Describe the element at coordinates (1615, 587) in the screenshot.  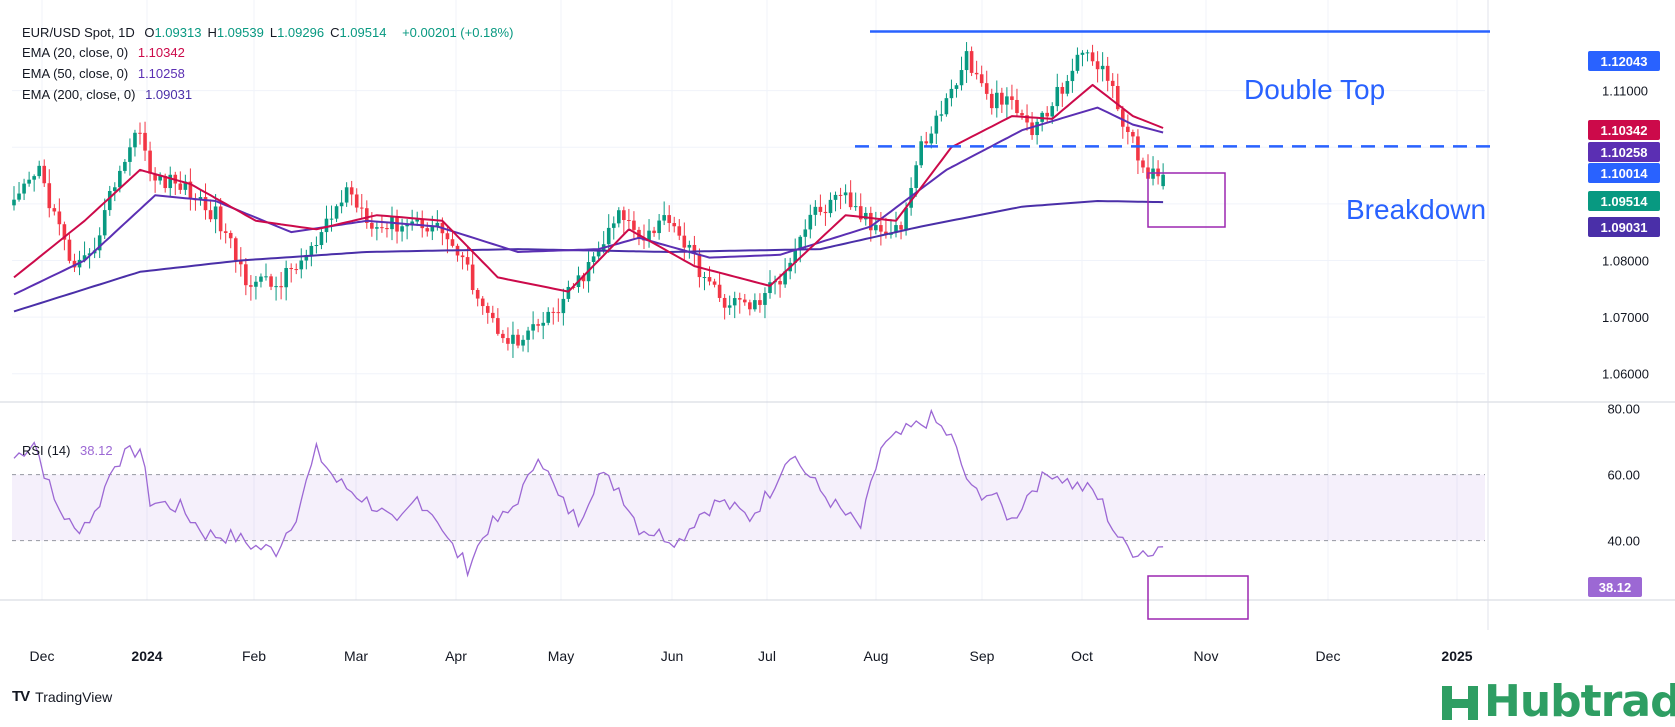
I see `rsi-tag-text: 38.12` at that location.